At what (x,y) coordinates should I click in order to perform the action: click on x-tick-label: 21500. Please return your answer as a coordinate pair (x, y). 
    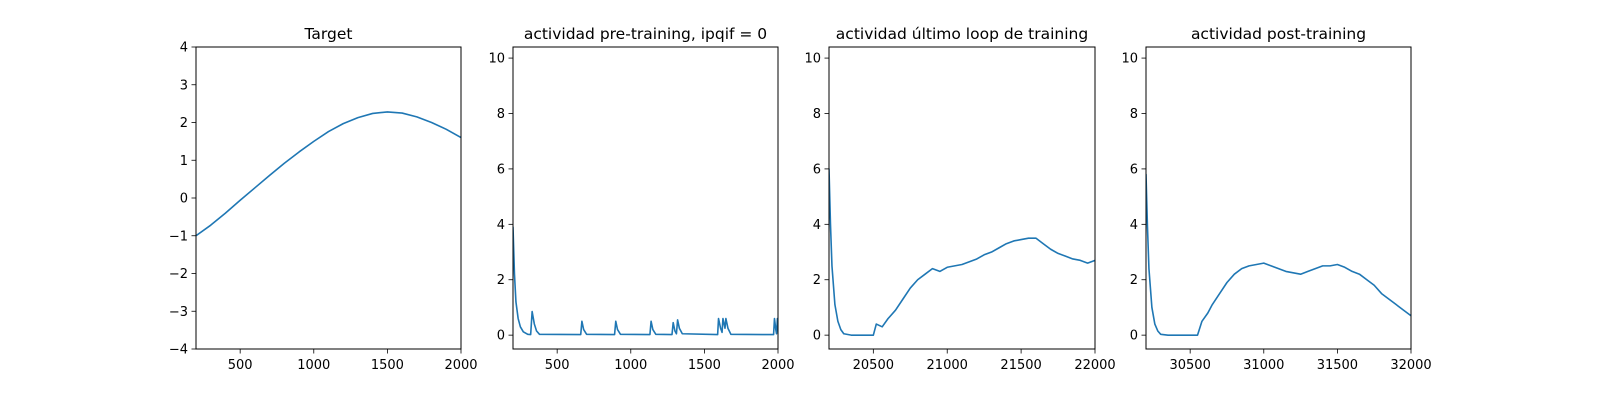
    Looking at the image, I should click on (1020, 365).